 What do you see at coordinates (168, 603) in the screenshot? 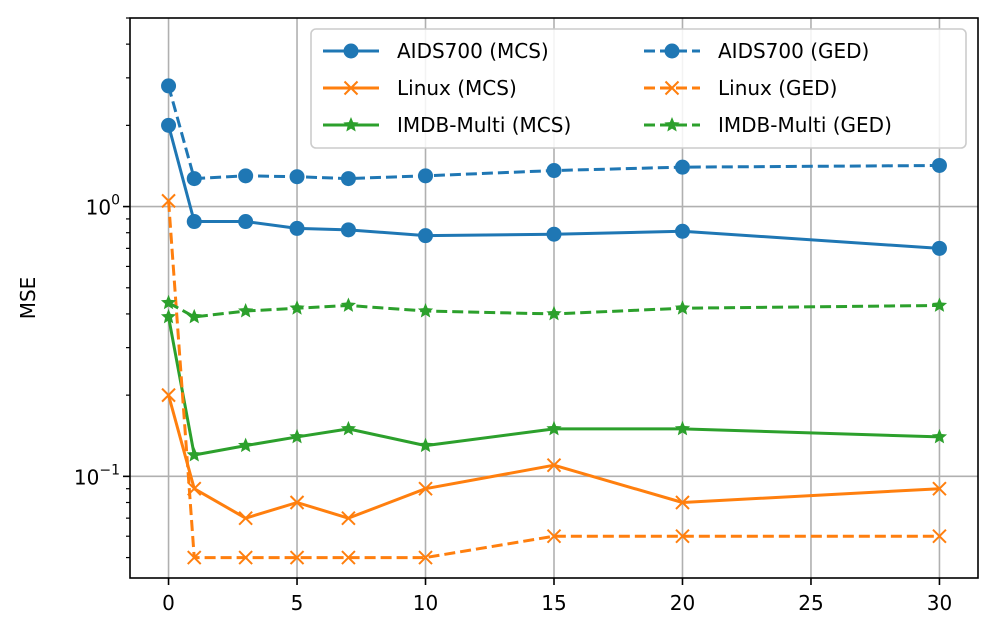
I see `x-tick-label: 0` at bounding box center [168, 603].